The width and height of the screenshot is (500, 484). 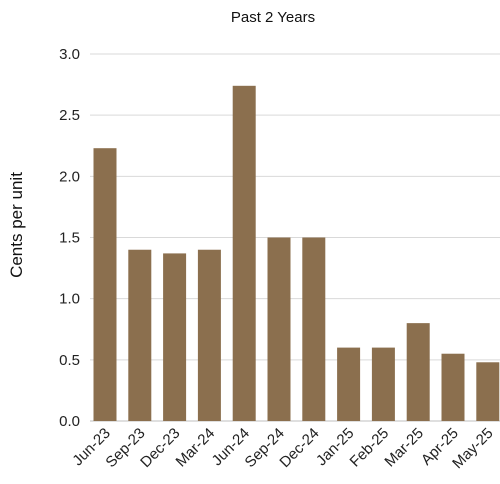 What do you see at coordinates (160, 448) in the screenshot?
I see `x-tick-label: Dec-23` at bounding box center [160, 448].